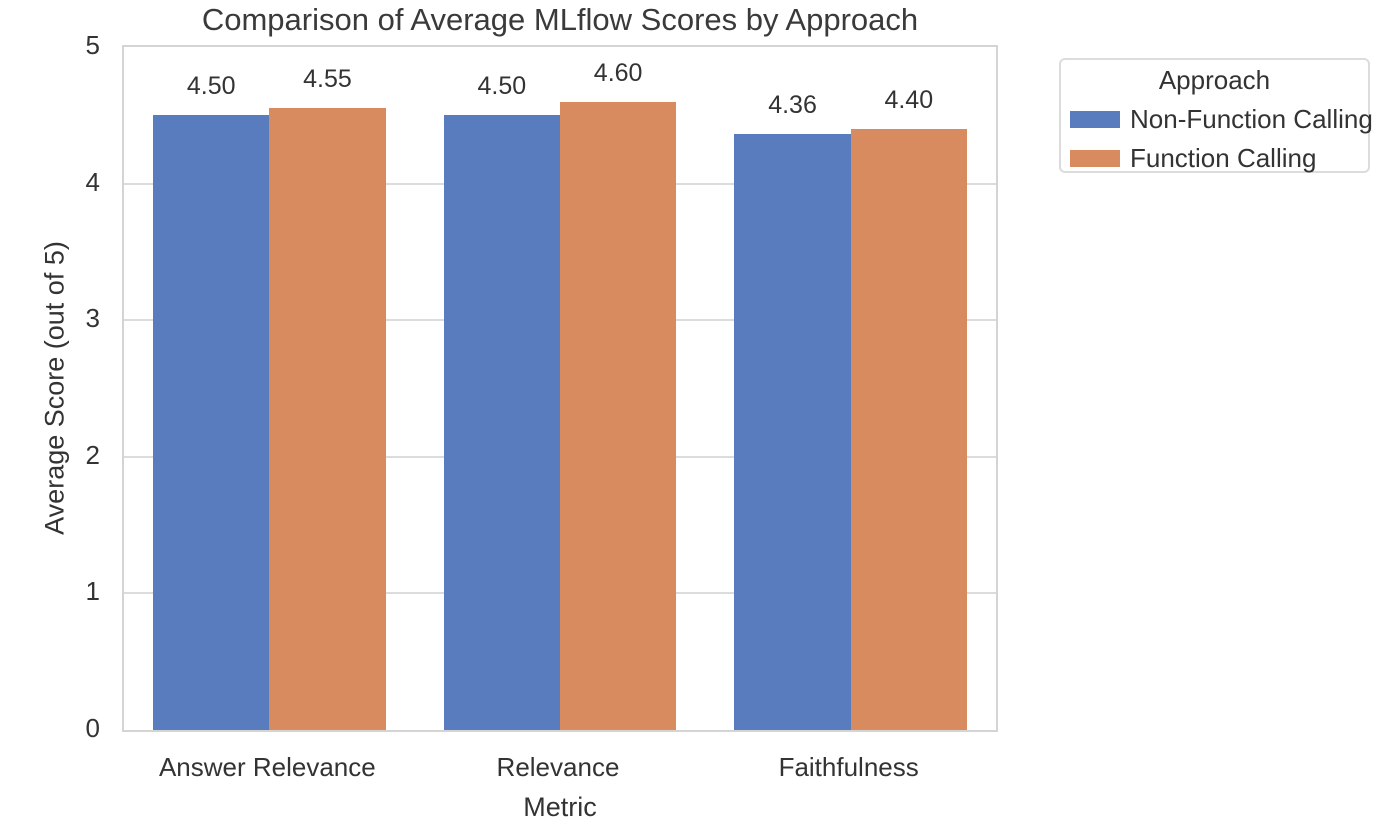 Image resolution: width=1383 pixels, height=837 pixels. Describe the element at coordinates (327, 419) in the screenshot. I see `bar-function-calling-answer-relevance` at that location.